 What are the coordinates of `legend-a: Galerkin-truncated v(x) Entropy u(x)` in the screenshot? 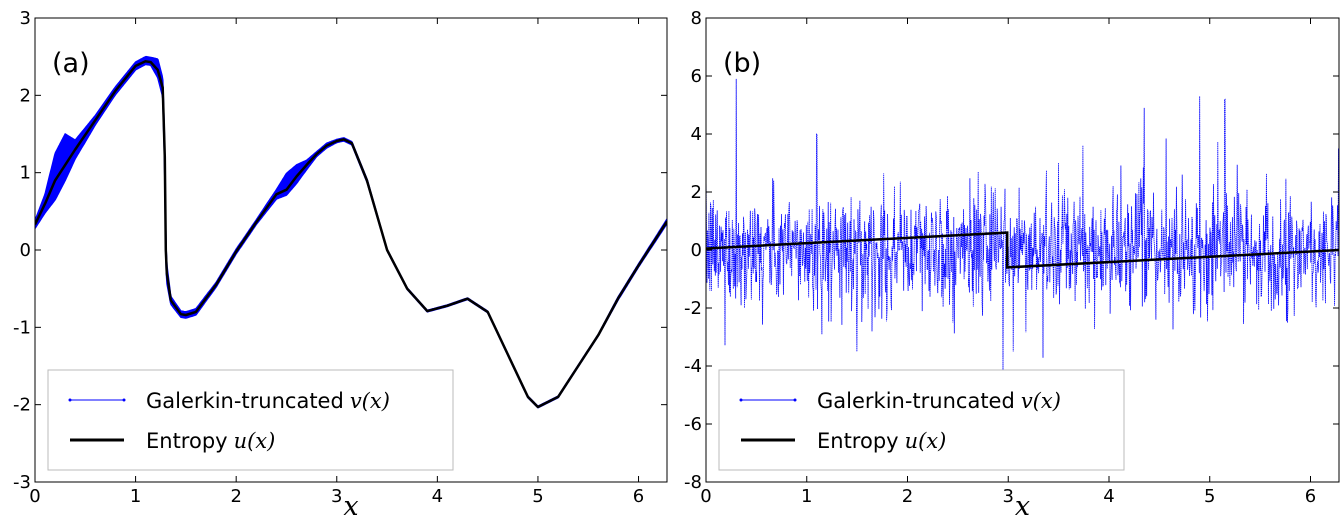 It's located at (250, 420).